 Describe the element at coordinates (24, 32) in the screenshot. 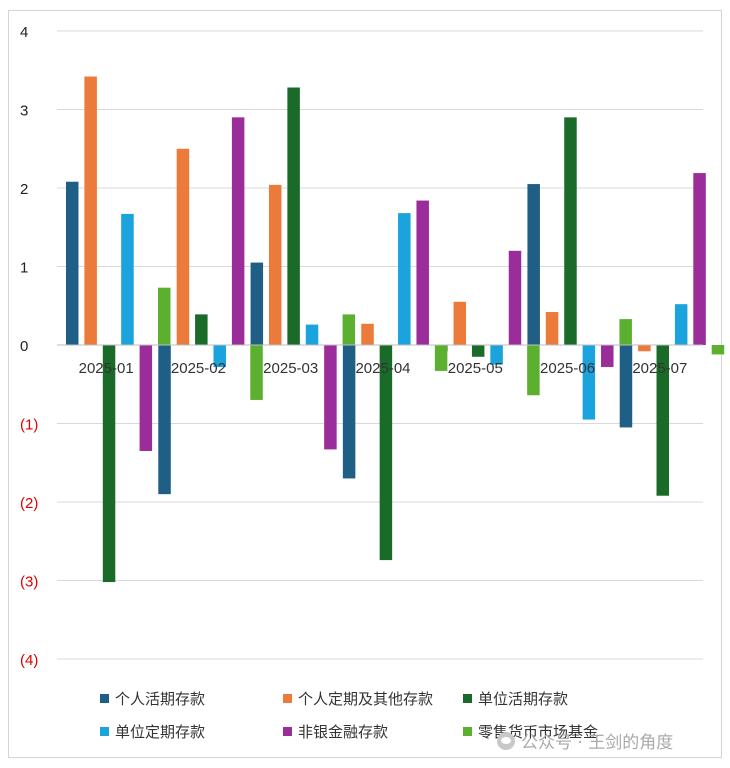

I see `y-tick-label: 4` at that location.